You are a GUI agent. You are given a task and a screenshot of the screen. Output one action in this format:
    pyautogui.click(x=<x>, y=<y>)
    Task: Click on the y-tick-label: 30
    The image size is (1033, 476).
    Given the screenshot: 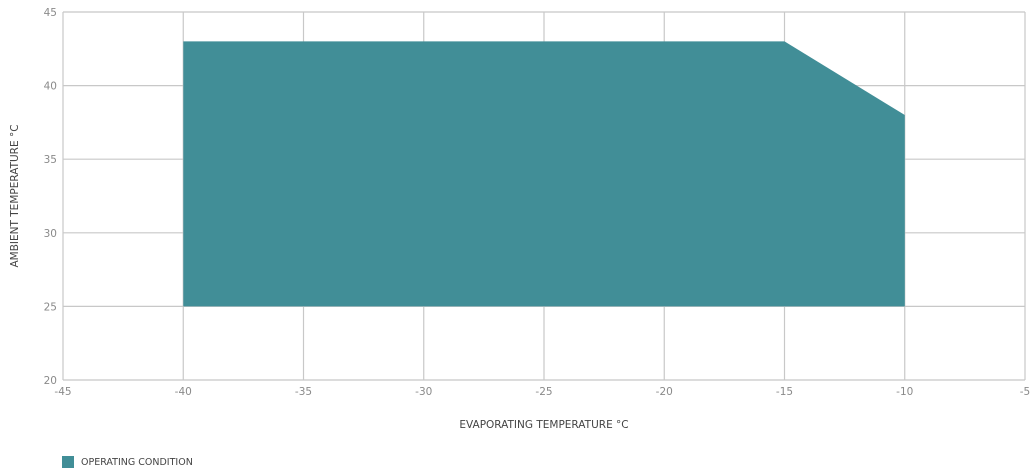 What is the action you would take?
    pyautogui.click(x=50, y=234)
    